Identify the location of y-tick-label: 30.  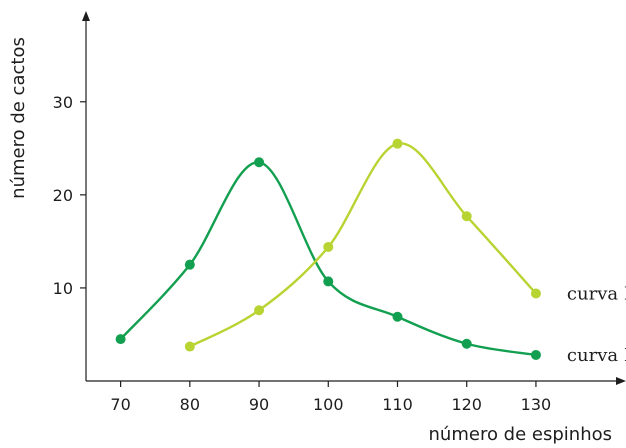
(63, 102).